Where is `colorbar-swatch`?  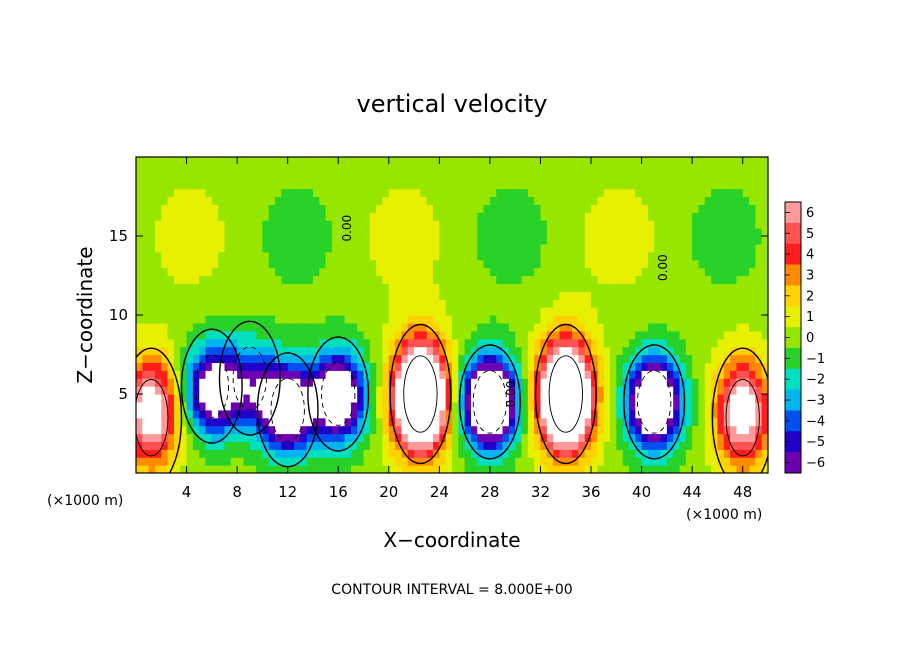 colorbar-swatch is located at coordinates (793, 296).